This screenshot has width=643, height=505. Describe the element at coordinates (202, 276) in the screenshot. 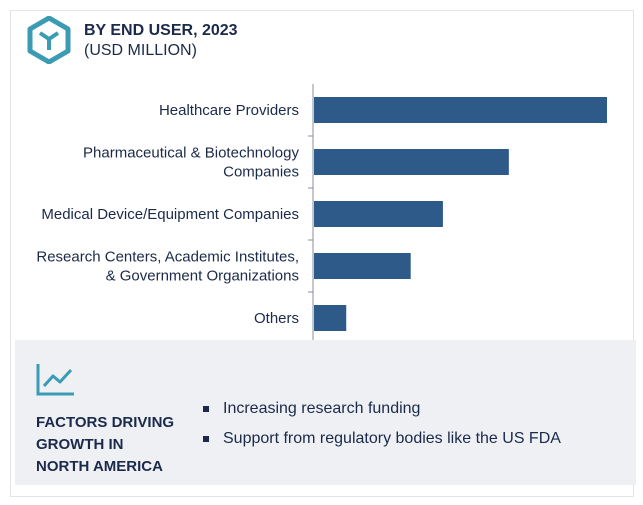

I see `category-label-line: & Government Organizations` at that location.